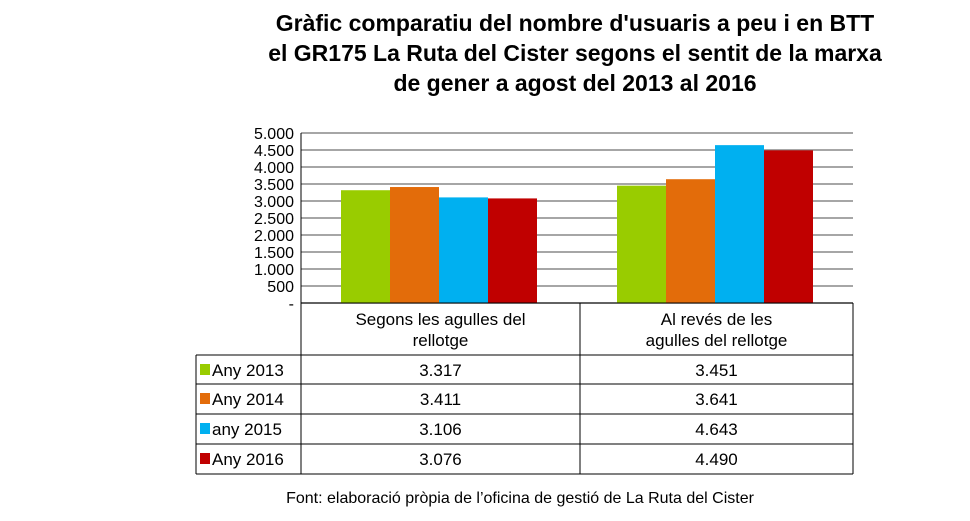  I want to click on y-tick-label: 5.000, so click(274, 134).